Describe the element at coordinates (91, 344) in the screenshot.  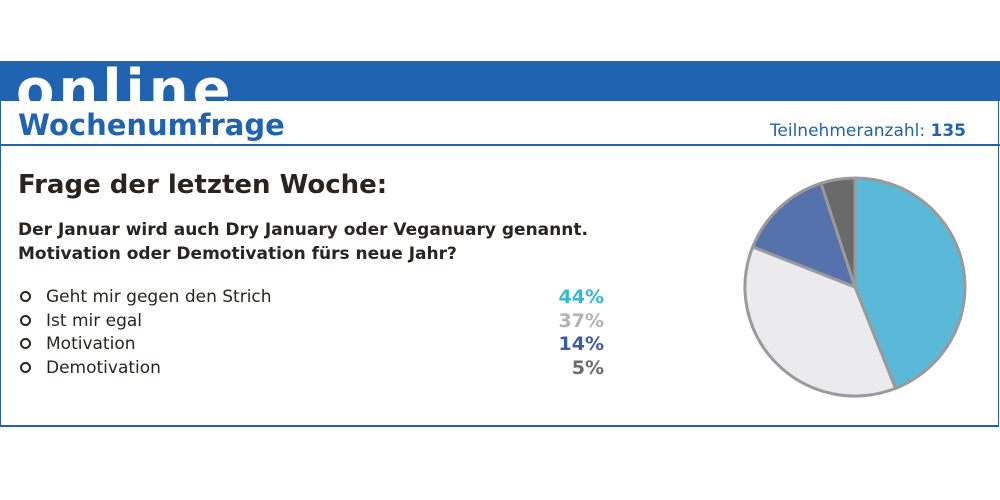
I see `answer-label: Motivation` at that location.